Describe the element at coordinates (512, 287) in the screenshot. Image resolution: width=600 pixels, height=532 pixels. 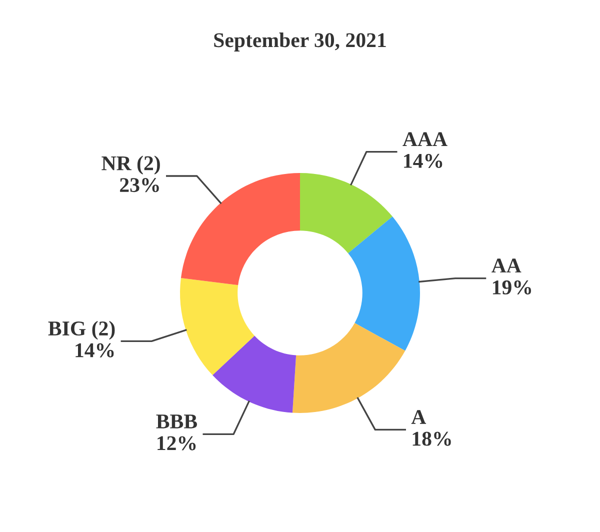
I see `data-label: 19%` at that location.